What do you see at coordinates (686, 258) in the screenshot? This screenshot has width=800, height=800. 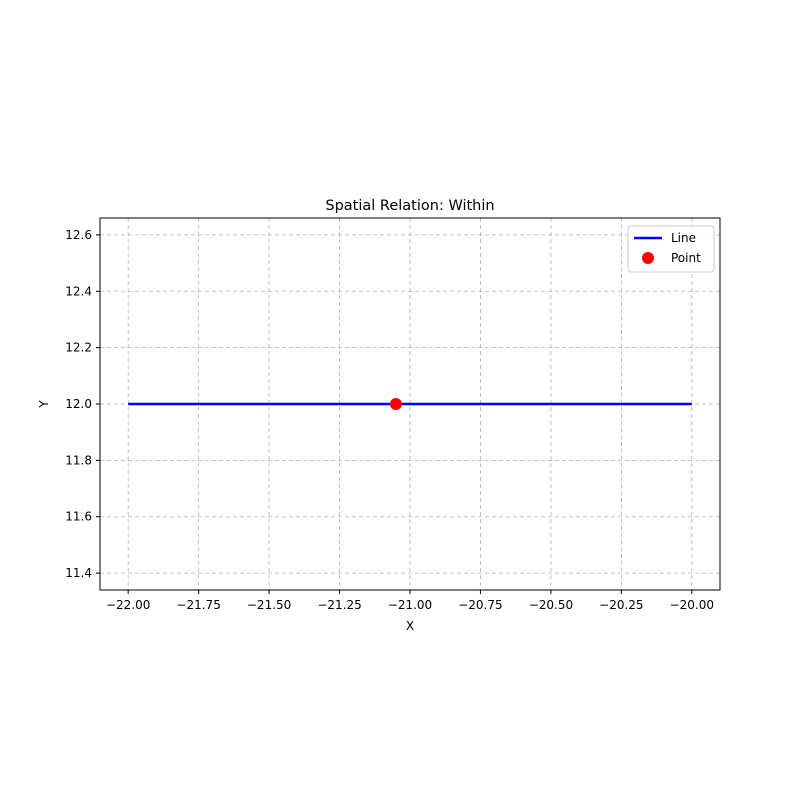 I see `legend-entry-label: Point` at bounding box center [686, 258].